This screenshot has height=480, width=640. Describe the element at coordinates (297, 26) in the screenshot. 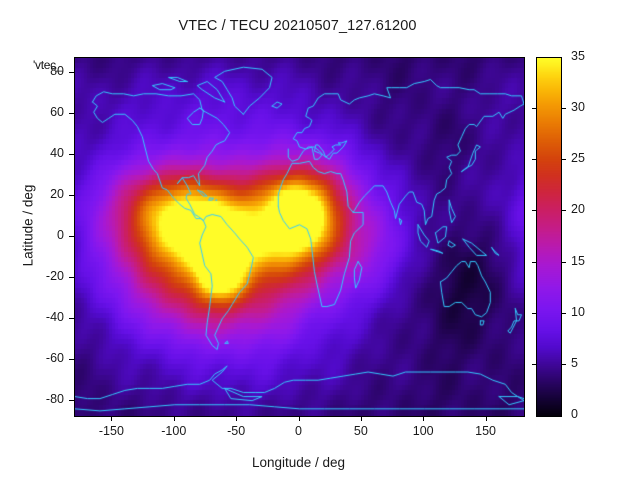

I see `page-title: VTEC / TECU 20210507_127.61200` at that location.